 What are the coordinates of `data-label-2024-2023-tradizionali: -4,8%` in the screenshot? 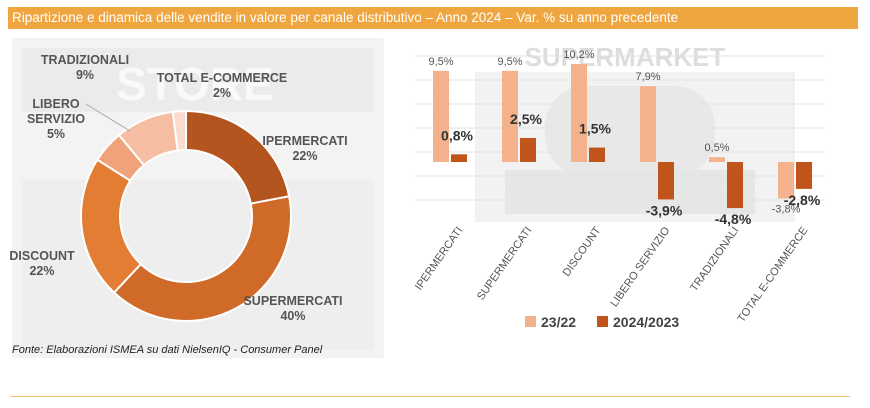 It's located at (733, 219).